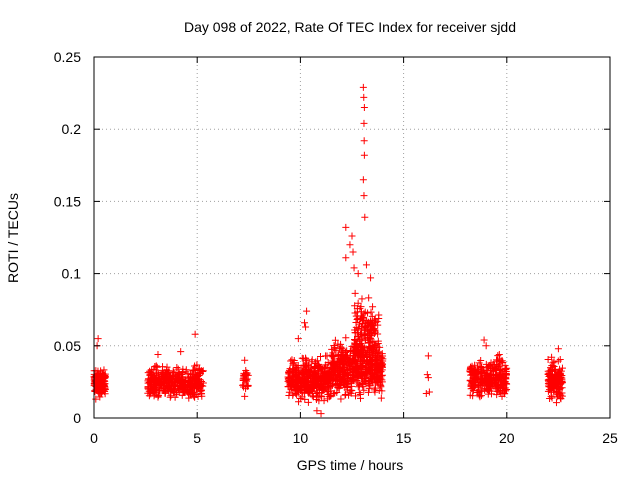  Describe the element at coordinates (301, 438) in the screenshot. I see `x-tick-label: 10` at that location.